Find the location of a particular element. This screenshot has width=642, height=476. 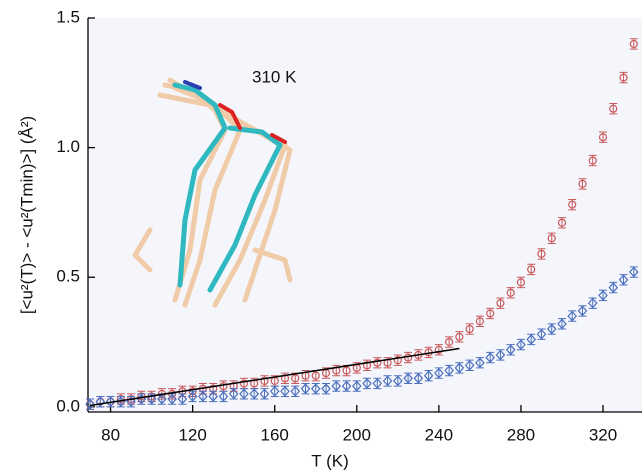

x-tick-label: 320 is located at coordinates (603, 434).